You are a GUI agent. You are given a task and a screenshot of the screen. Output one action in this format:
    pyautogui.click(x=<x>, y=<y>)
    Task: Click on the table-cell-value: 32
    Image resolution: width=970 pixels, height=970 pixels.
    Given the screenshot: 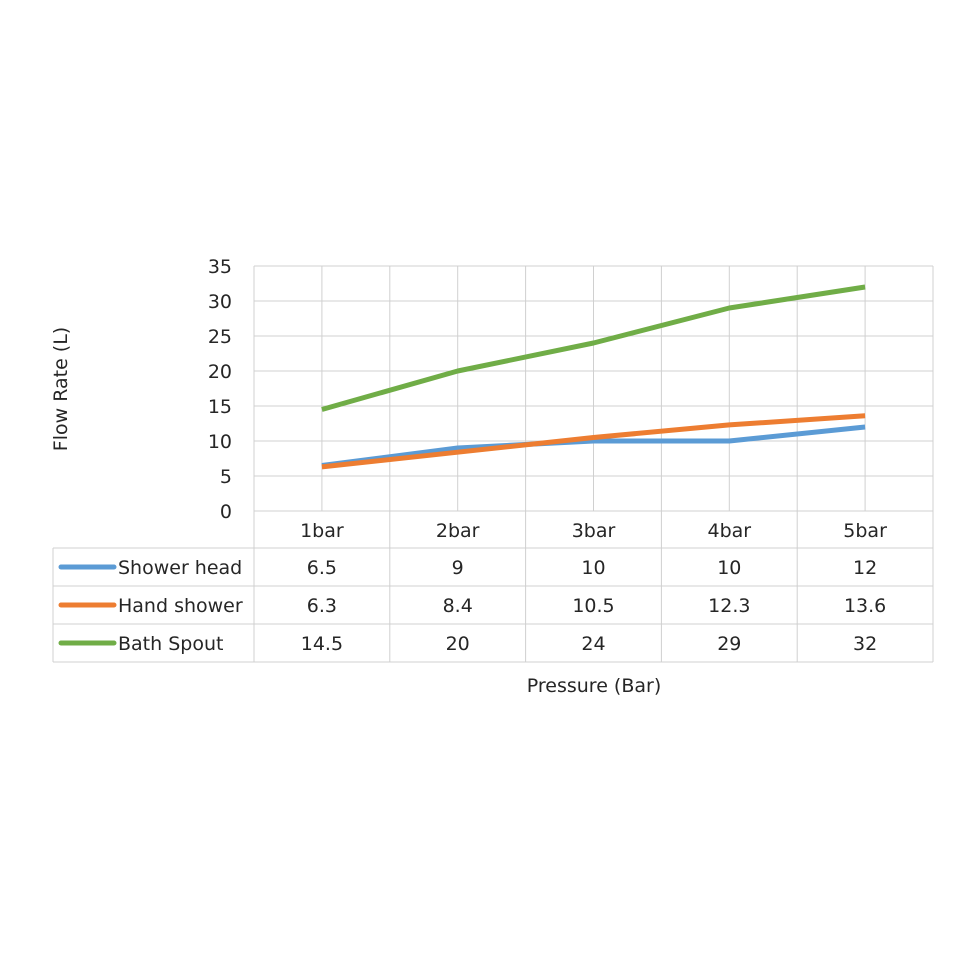 What is the action you would take?
    pyautogui.click(x=865, y=644)
    